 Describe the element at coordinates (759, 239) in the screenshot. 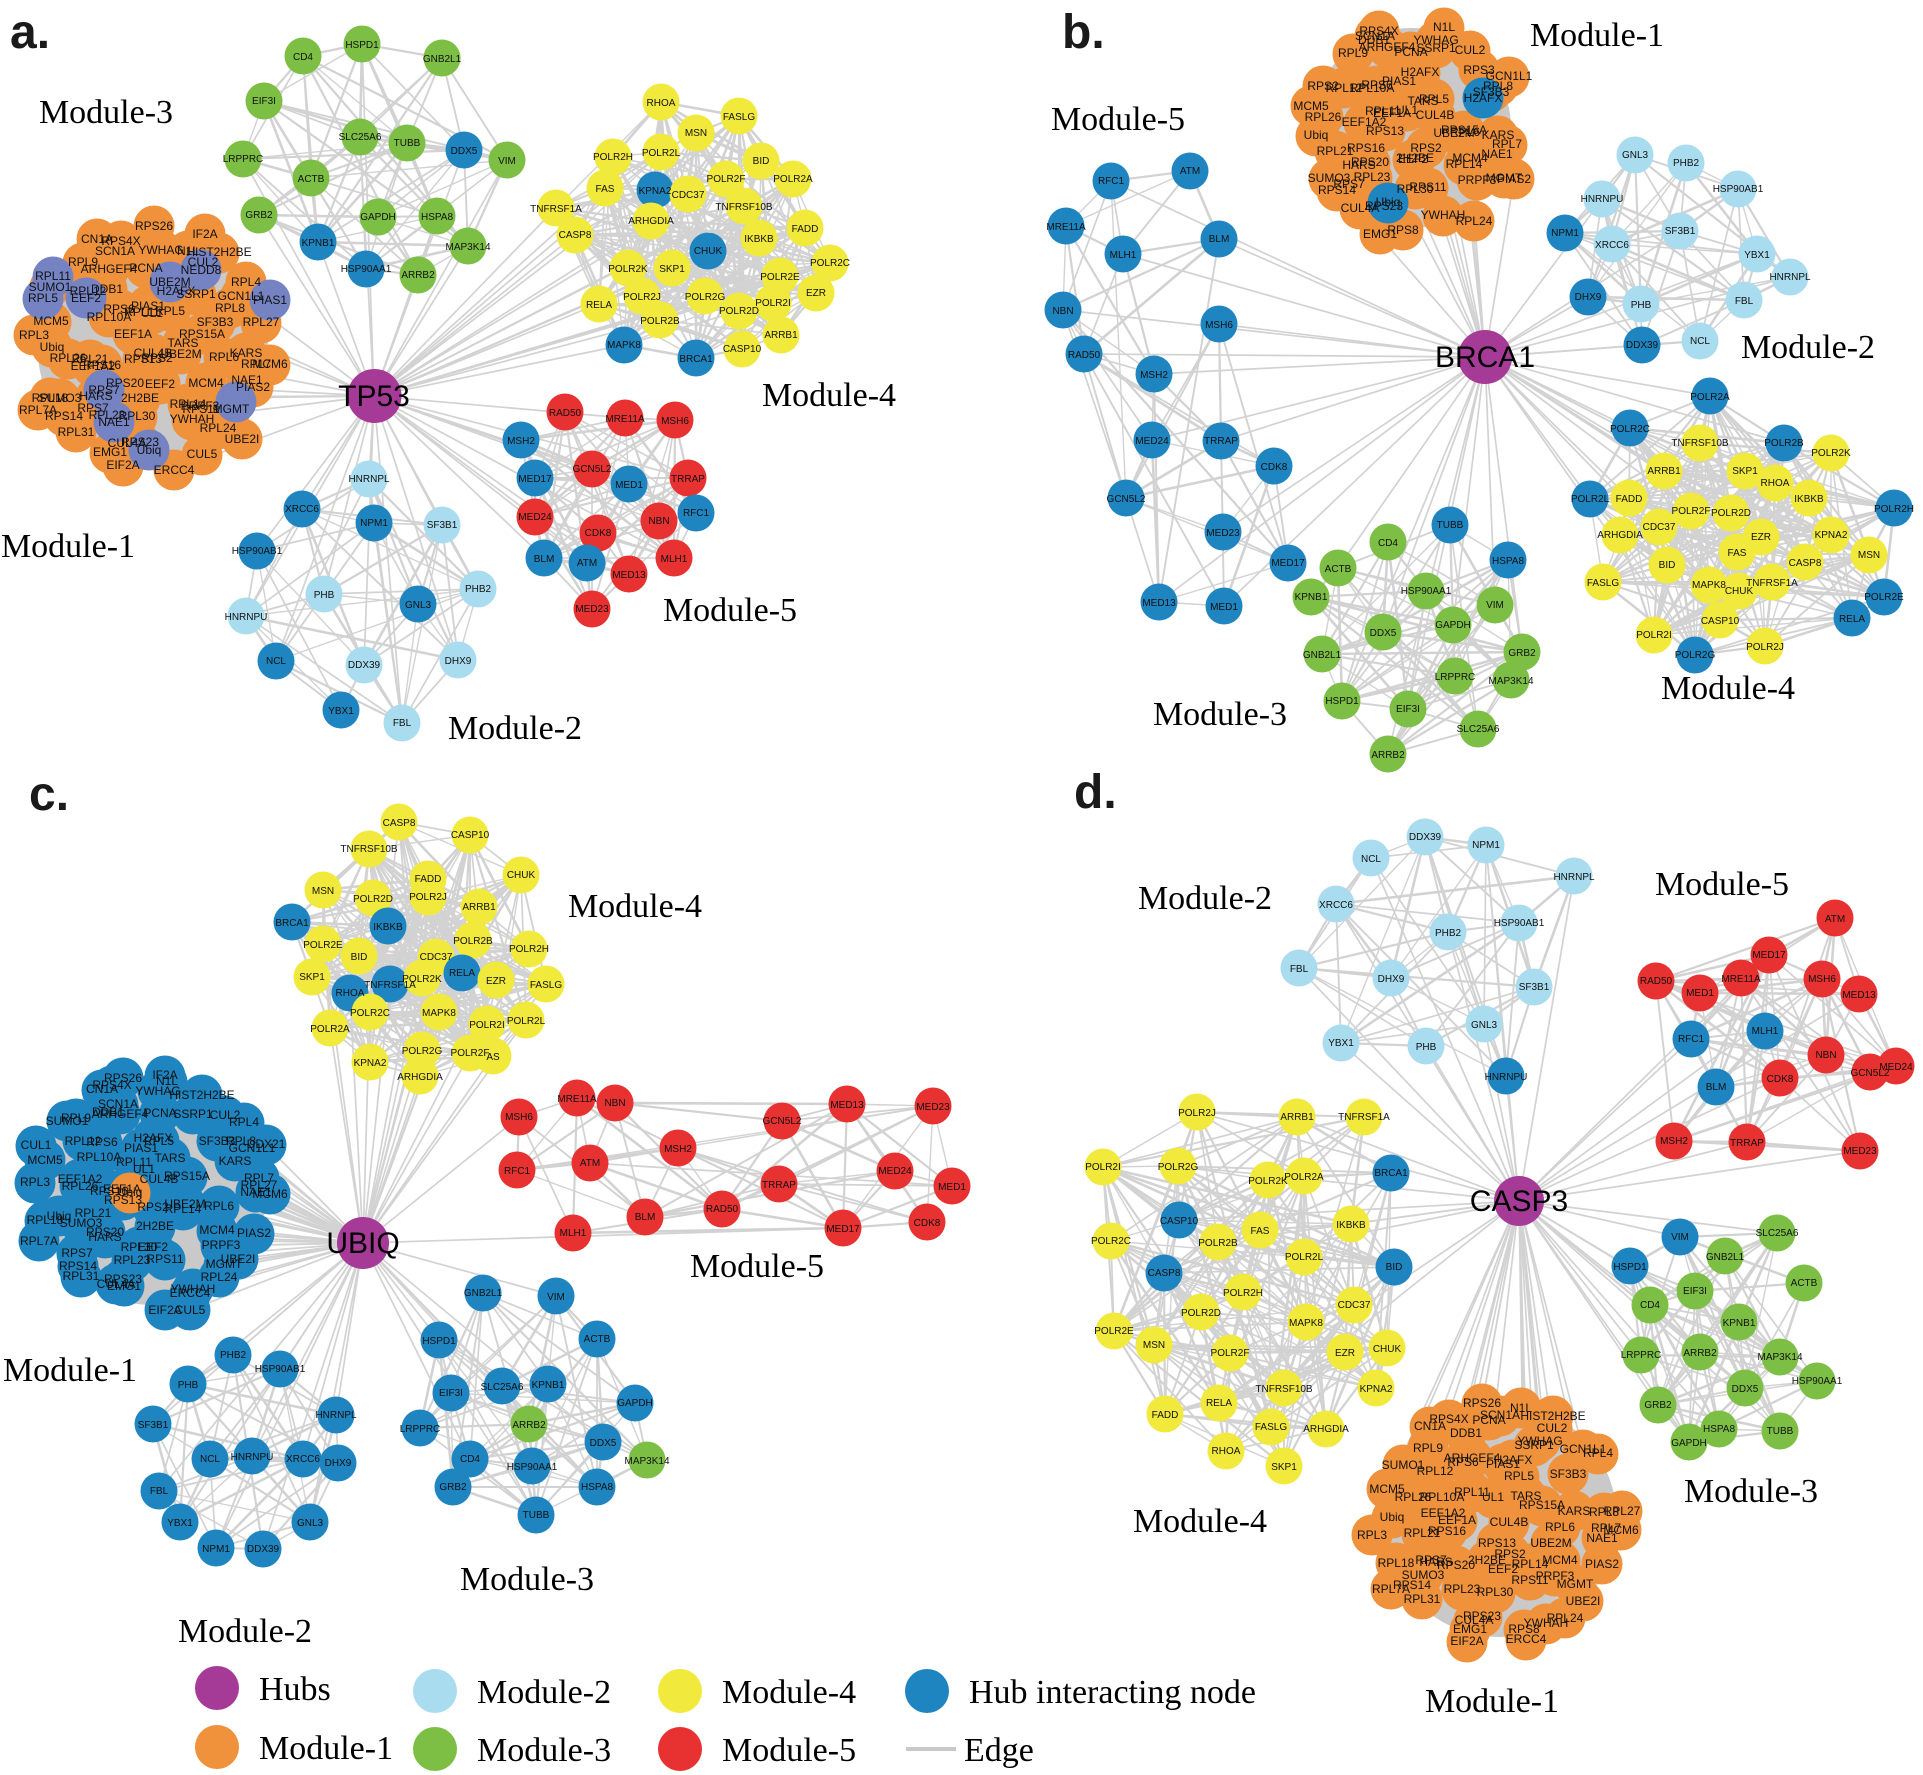

I see `svg-text: IKBKB` at that location.